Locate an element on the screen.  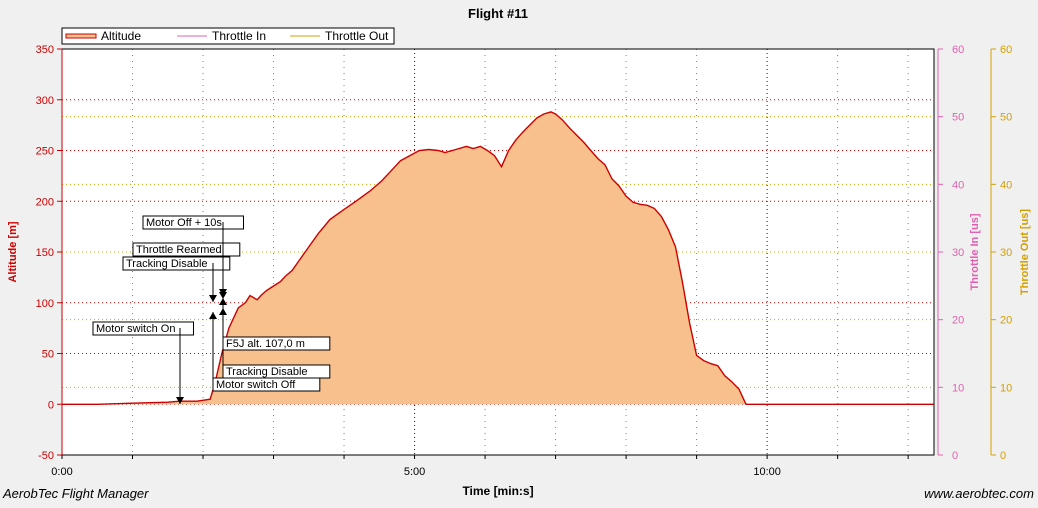
y-tick-label: 200 is located at coordinates (45, 202).